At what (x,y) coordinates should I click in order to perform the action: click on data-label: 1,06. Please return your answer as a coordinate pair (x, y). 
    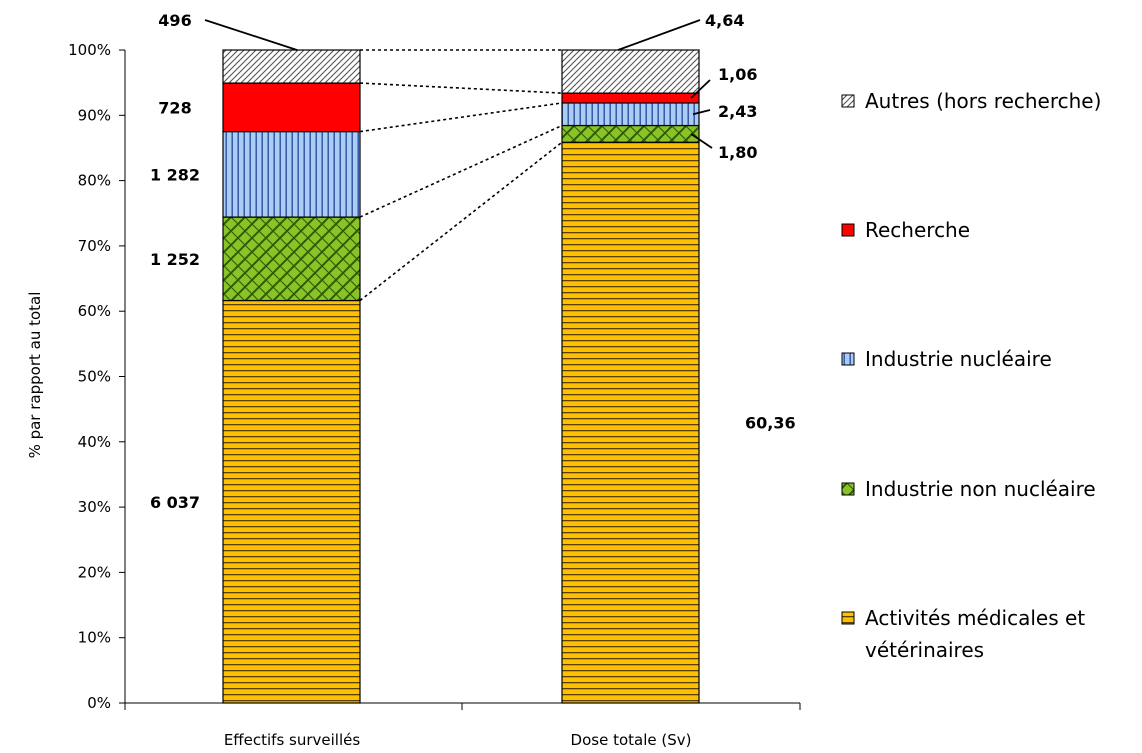
    Looking at the image, I should click on (737, 74).